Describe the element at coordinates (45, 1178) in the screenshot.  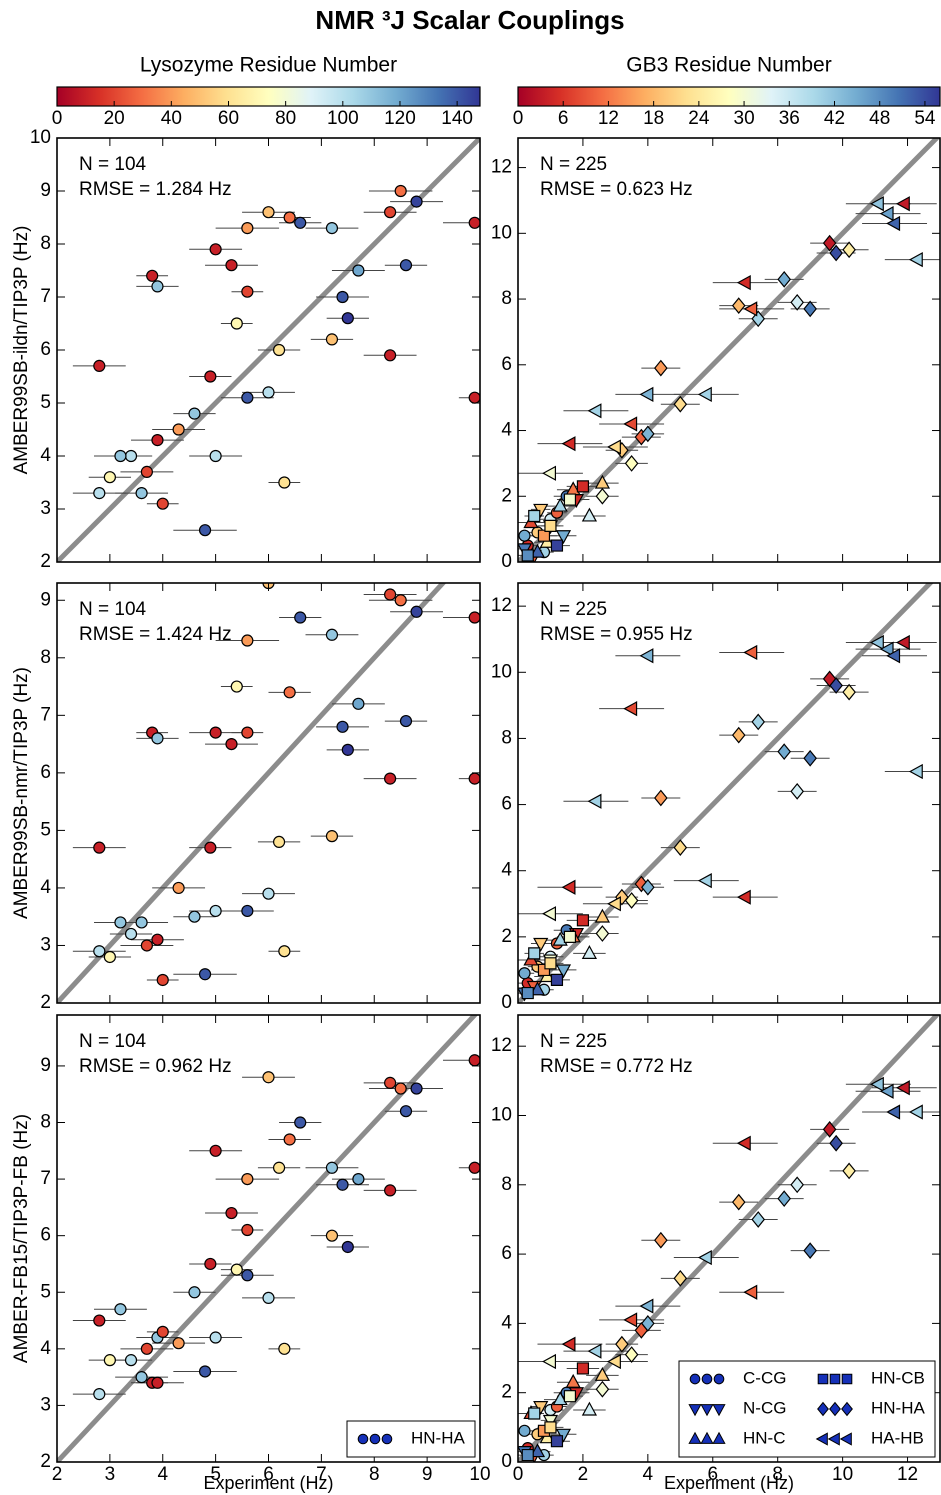
I see `y-tick-label: 7` at that location.